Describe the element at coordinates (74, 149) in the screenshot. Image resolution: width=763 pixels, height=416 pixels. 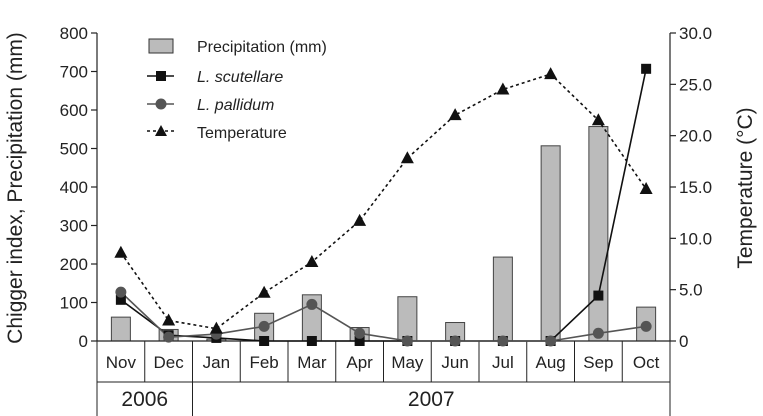
I see `y-tick-label-left: 500` at that location.